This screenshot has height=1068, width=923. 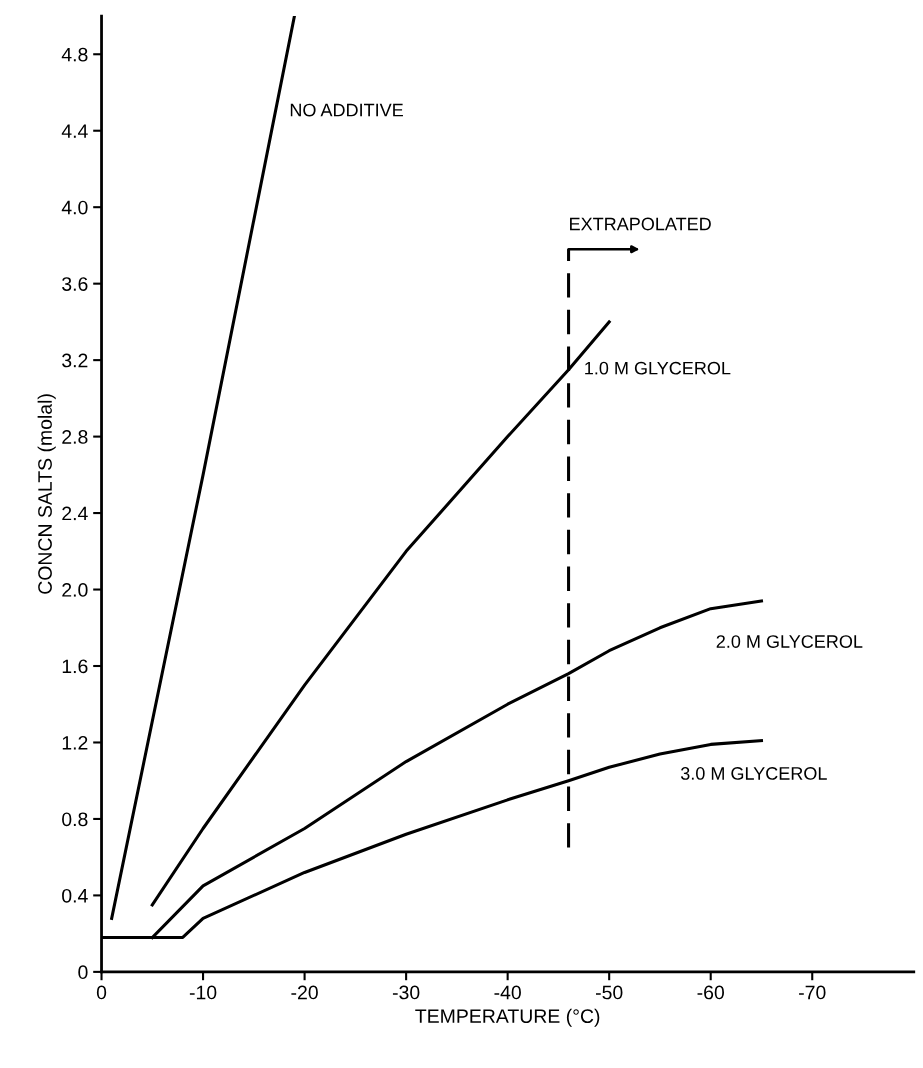 What do you see at coordinates (507, 992) in the screenshot?
I see `x-tick-label: -40` at bounding box center [507, 992].